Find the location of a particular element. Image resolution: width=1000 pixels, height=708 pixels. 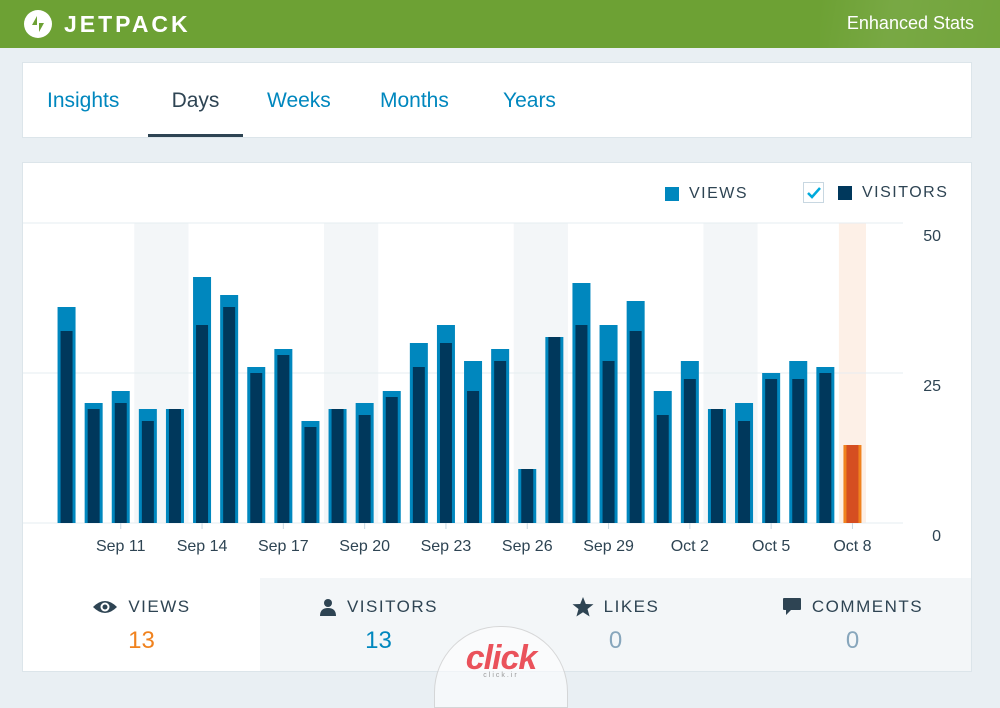

eye-icon is located at coordinates (105, 607).